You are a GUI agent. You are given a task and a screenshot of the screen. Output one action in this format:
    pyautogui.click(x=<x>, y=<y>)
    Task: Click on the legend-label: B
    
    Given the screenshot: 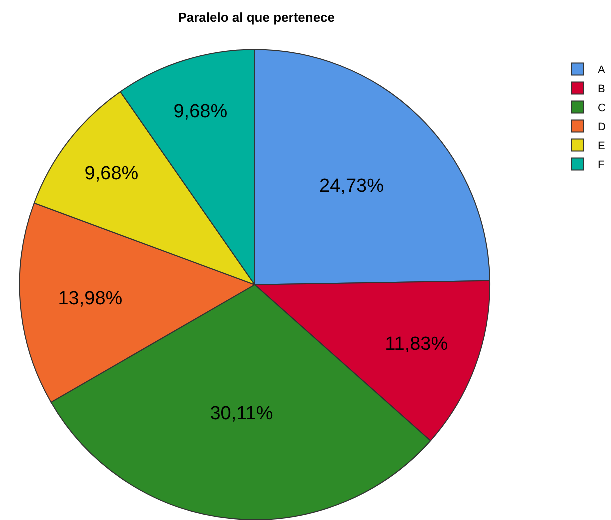 What is the action you would take?
    pyautogui.click(x=602, y=89)
    